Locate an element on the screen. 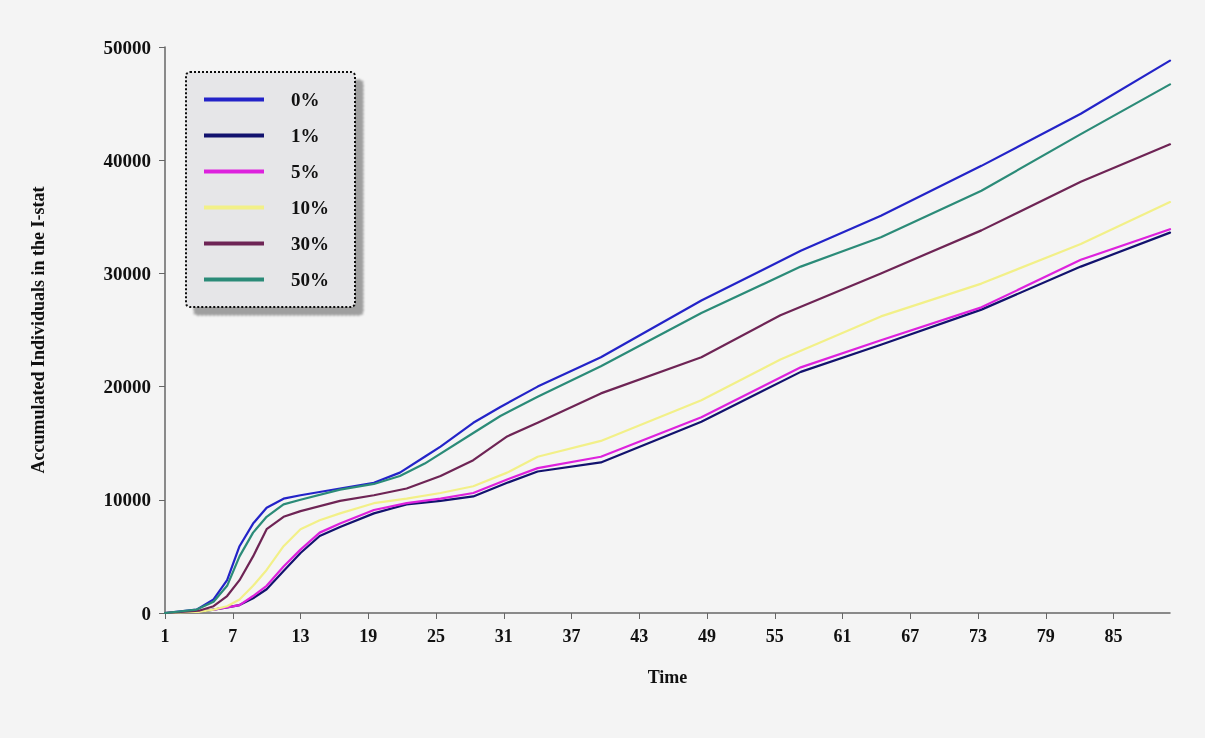 The height and width of the screenshot is (738, 1205). y-tick-label: 40000 is located at coordinates (127, 160).